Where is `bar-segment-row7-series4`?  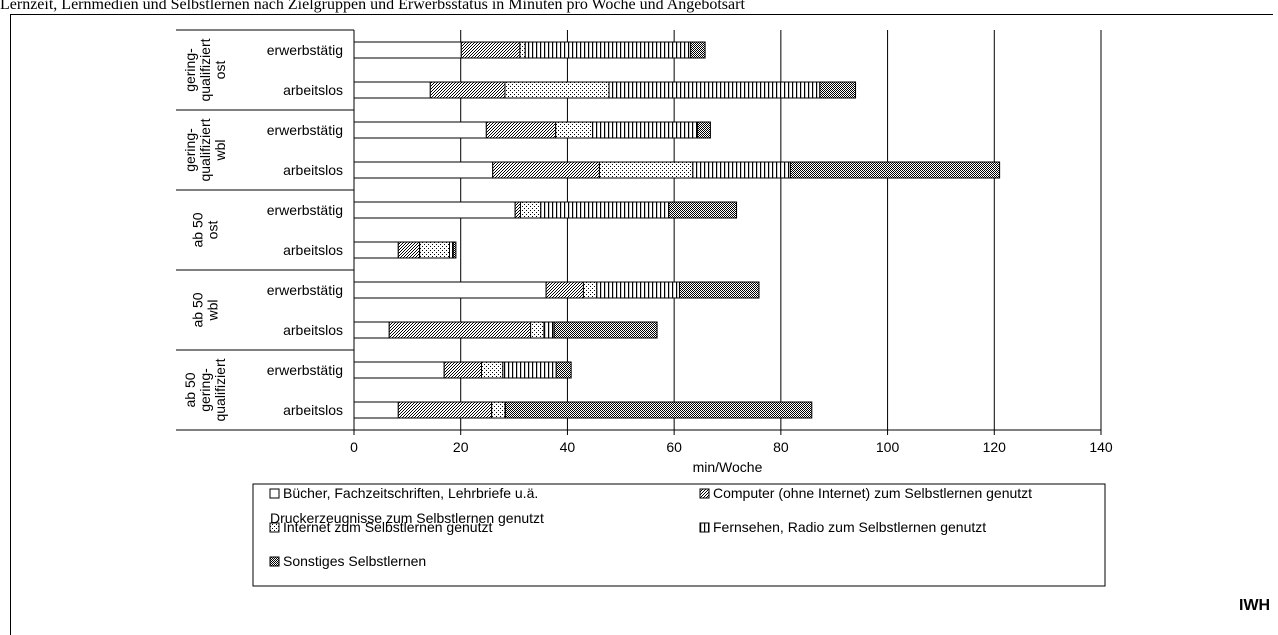
bar-segment-row7-series4 is located at coordinates (638, 290).